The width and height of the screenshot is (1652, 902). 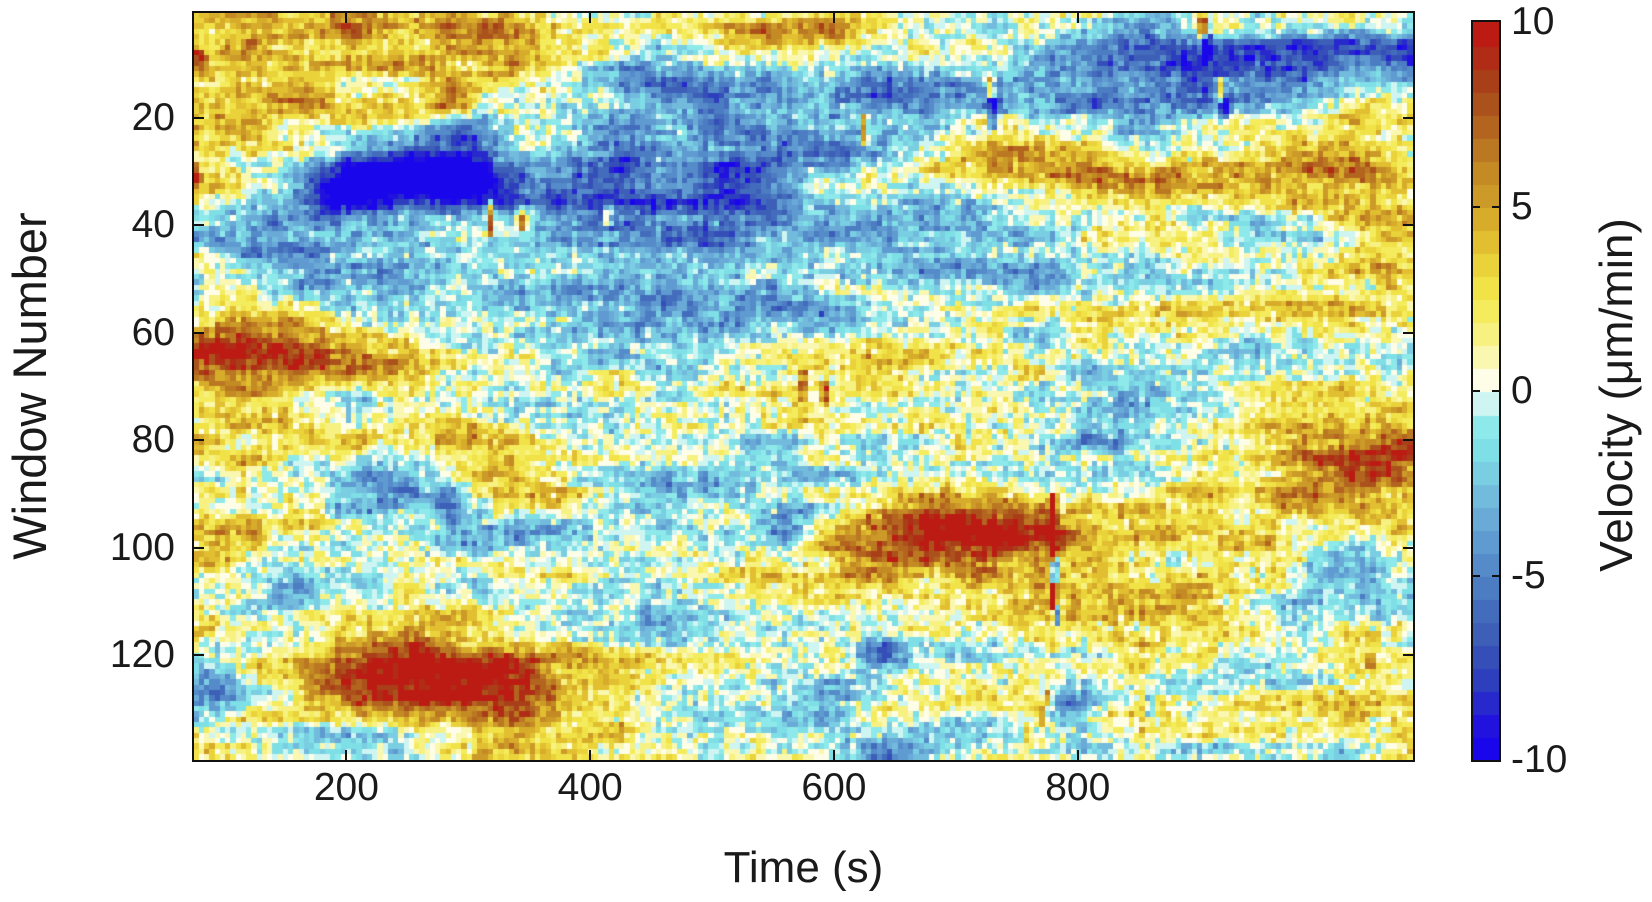 What do you see at coordinates (346, 787) in the screenshot?
I see `x-tick-label: 200` at bounding box center [346, 787].